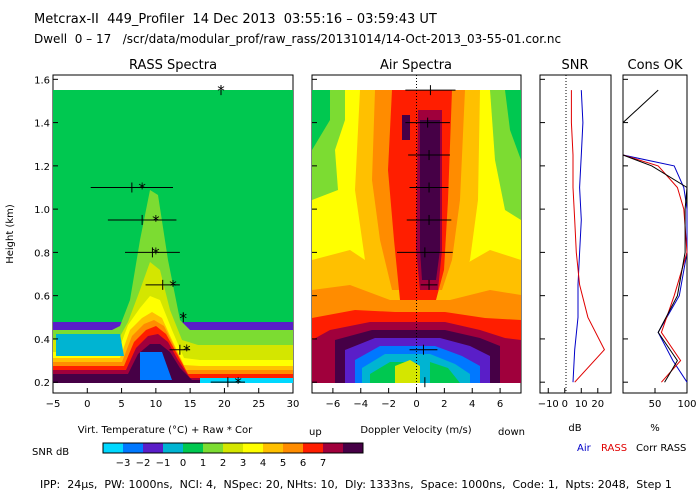  What do you see at coordinates (315, 432) in the screenshot?
I see `air-xlabel-up: up` at bounding box center [315, 432].